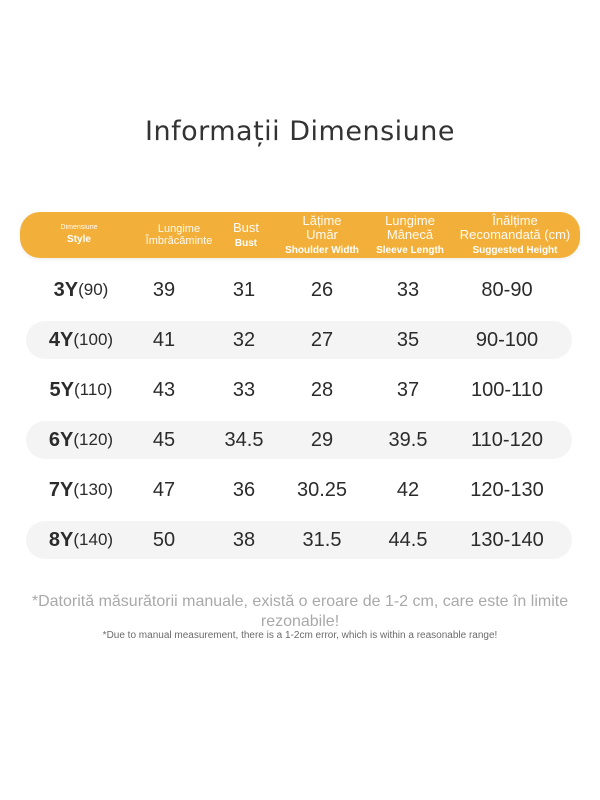 This screenshot has height=800, width=600. I want to click on header-style-ro: Dimensiune, so click(79, 228).